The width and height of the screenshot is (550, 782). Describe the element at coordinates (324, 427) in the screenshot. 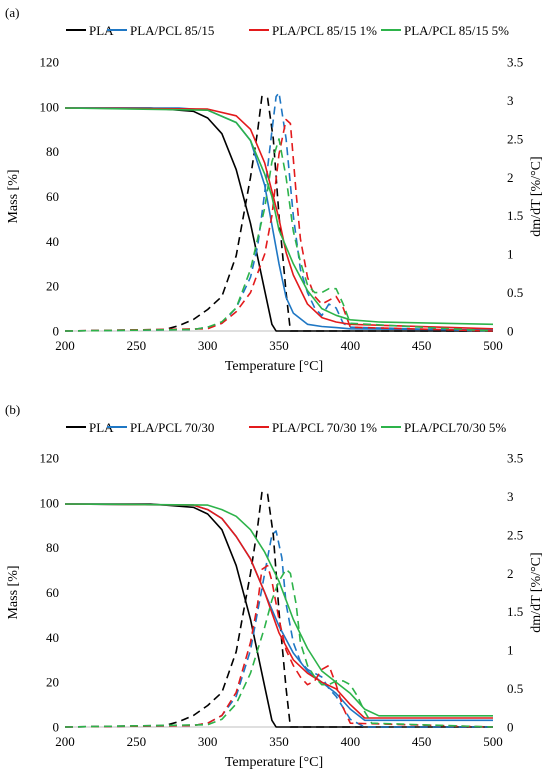

I see `legend-entry-2: PLA/PCL 70/30 1%` at that location.